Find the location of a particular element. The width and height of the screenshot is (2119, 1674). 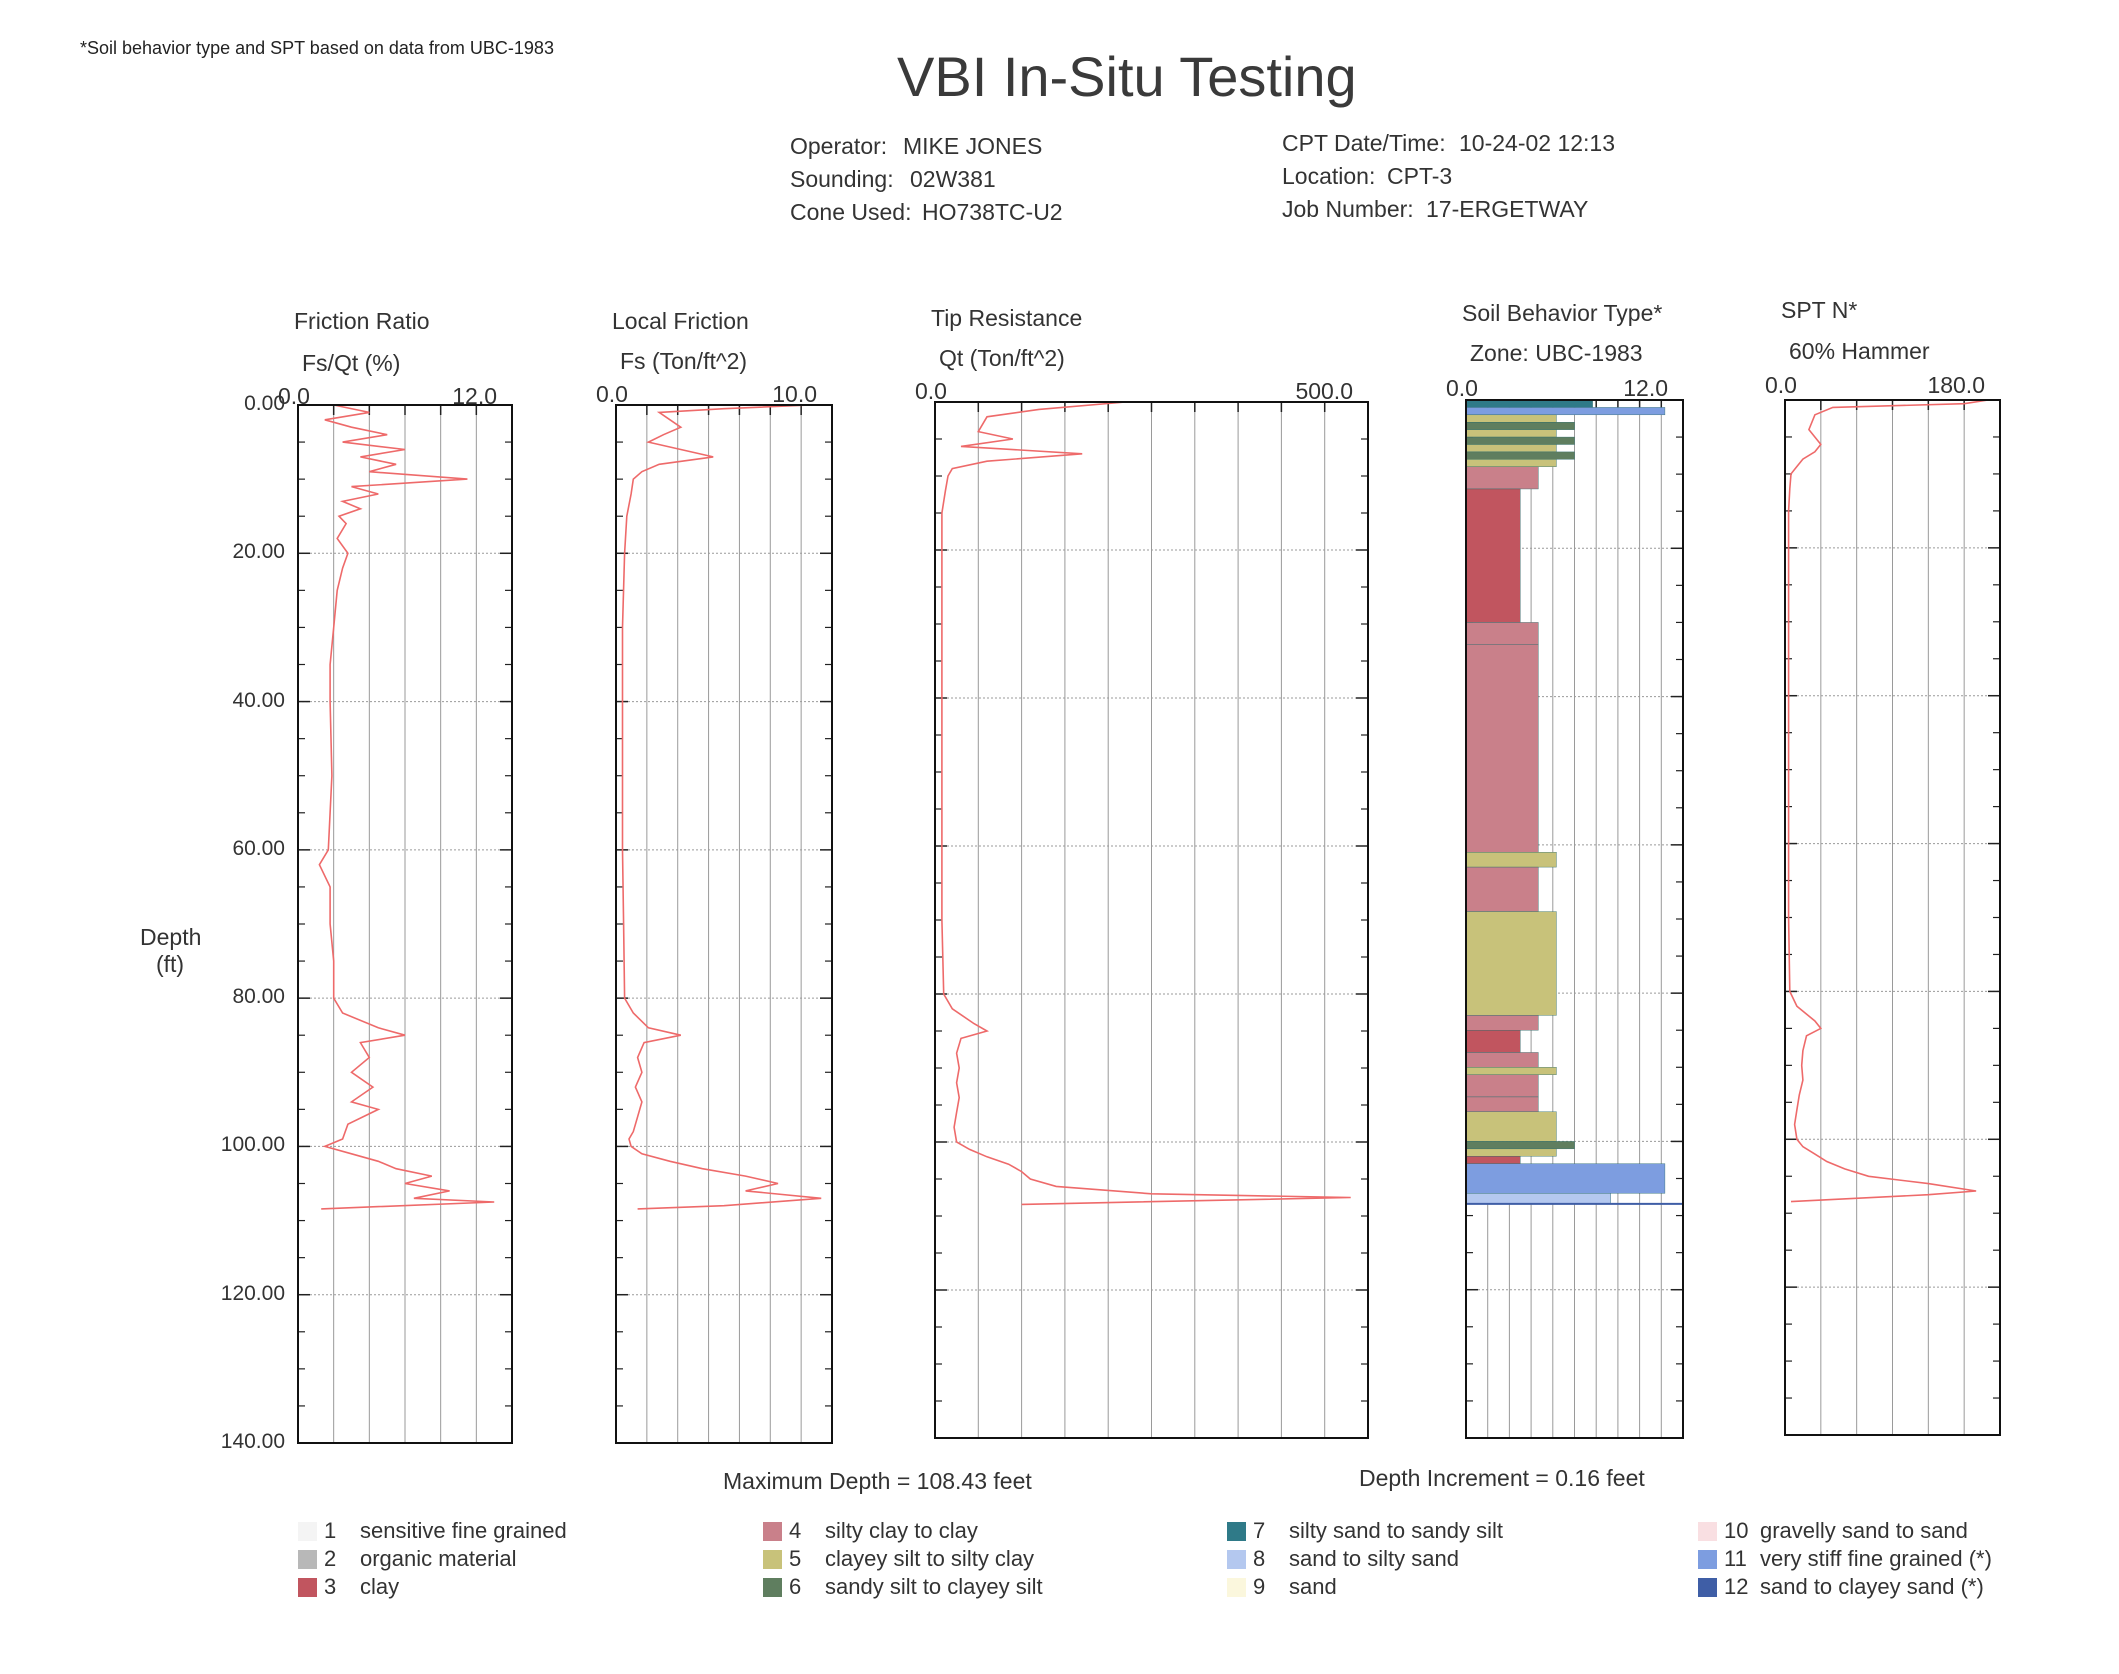

operator-value: MIKE JONES is located at coordinates (973, 146).